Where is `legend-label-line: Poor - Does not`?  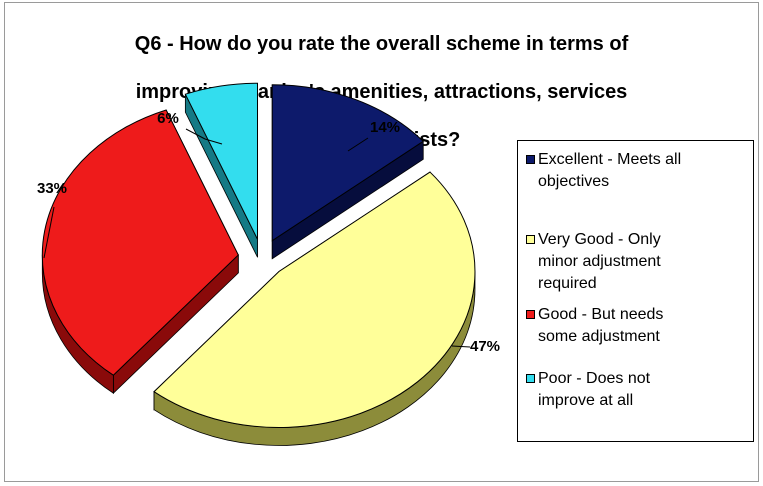 legend-label-line: Poor - Does not is located at coordinates (594, 378).